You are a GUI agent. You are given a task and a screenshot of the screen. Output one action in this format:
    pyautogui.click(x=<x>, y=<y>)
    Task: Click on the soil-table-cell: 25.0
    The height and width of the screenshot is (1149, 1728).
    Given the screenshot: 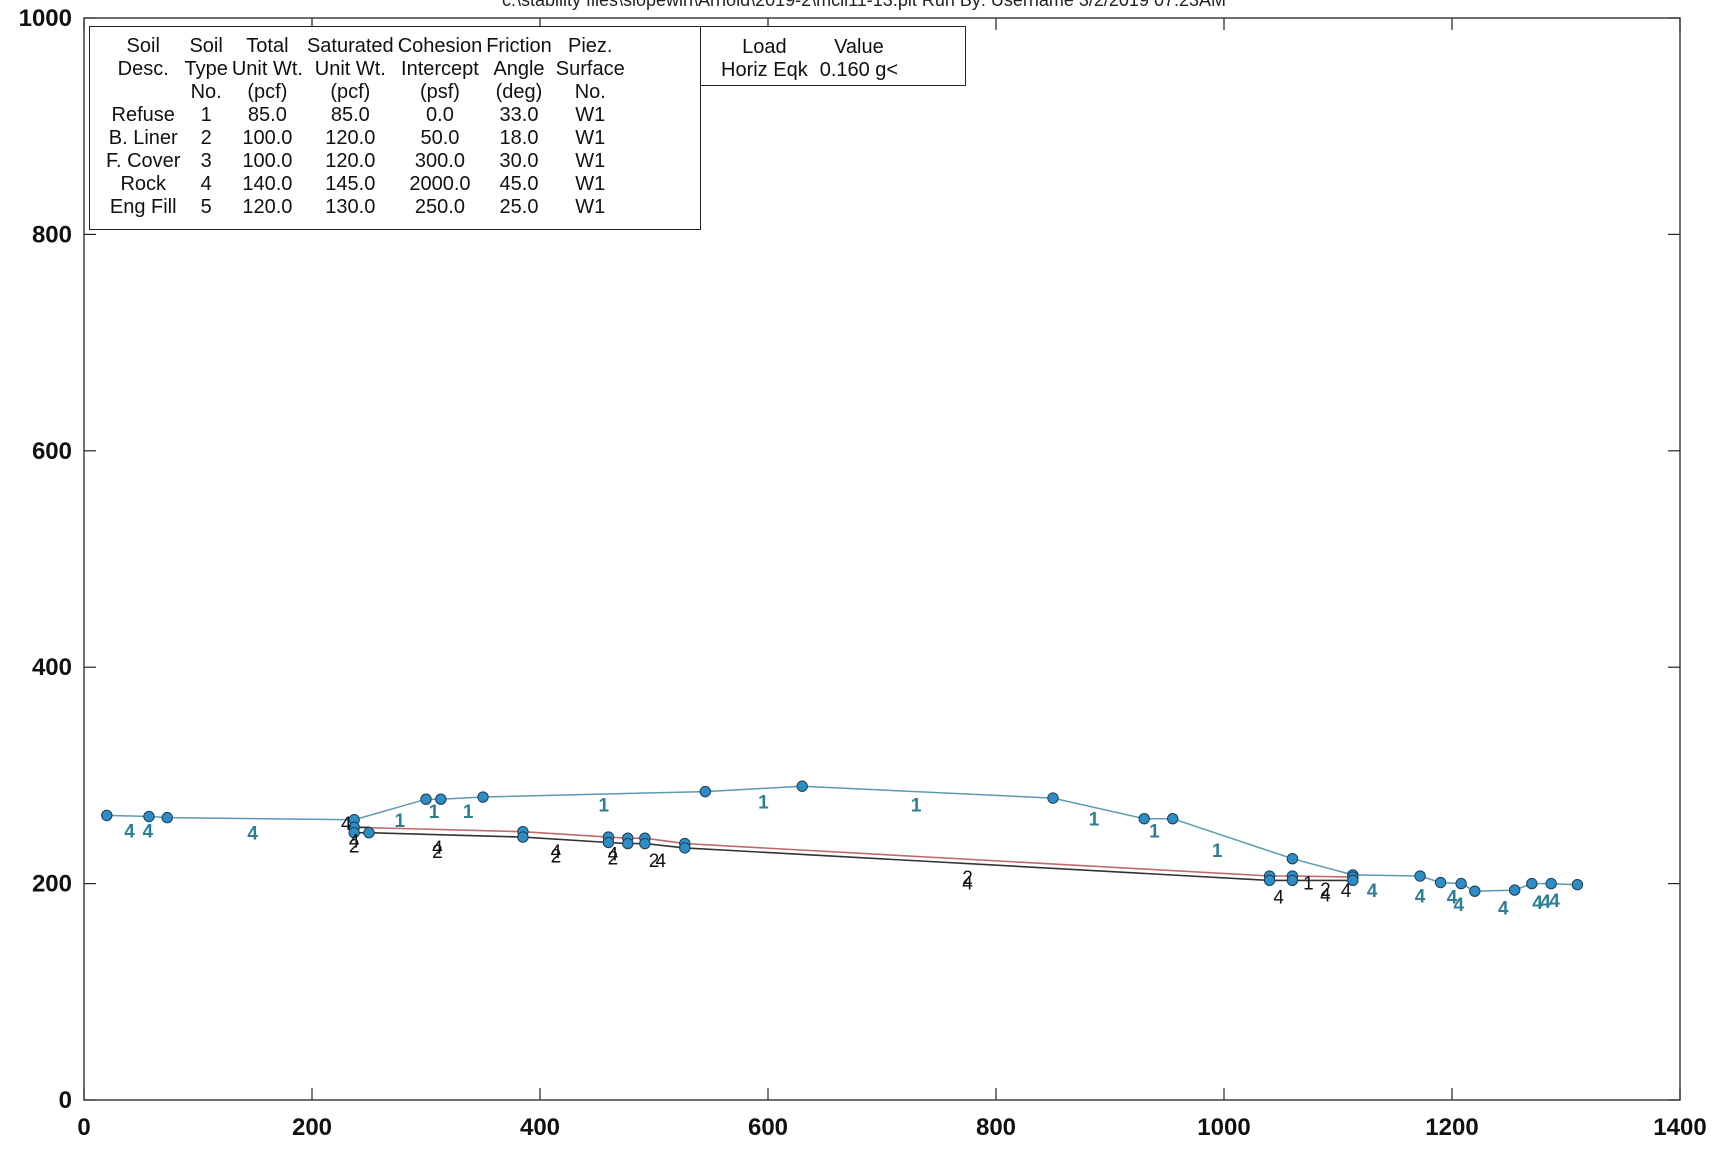 What is the action you would take?
    pyautogui.click(x=519, y=207)
    